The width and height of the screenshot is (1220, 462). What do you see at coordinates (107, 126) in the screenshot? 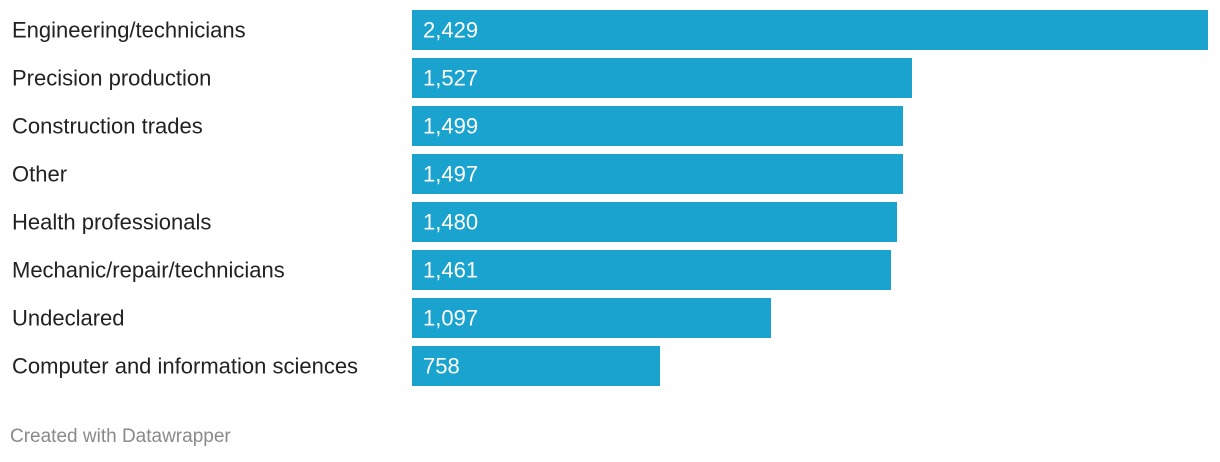
I see `category-label: Construction trades` at bounding box center [107, 126].